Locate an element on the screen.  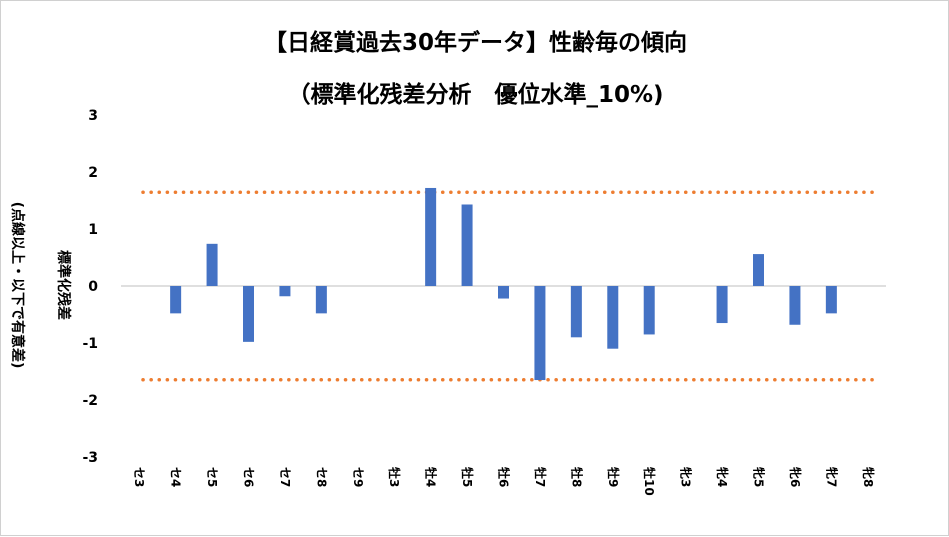
x-tick-label: 牡8 is located at coordinates (576, 477).